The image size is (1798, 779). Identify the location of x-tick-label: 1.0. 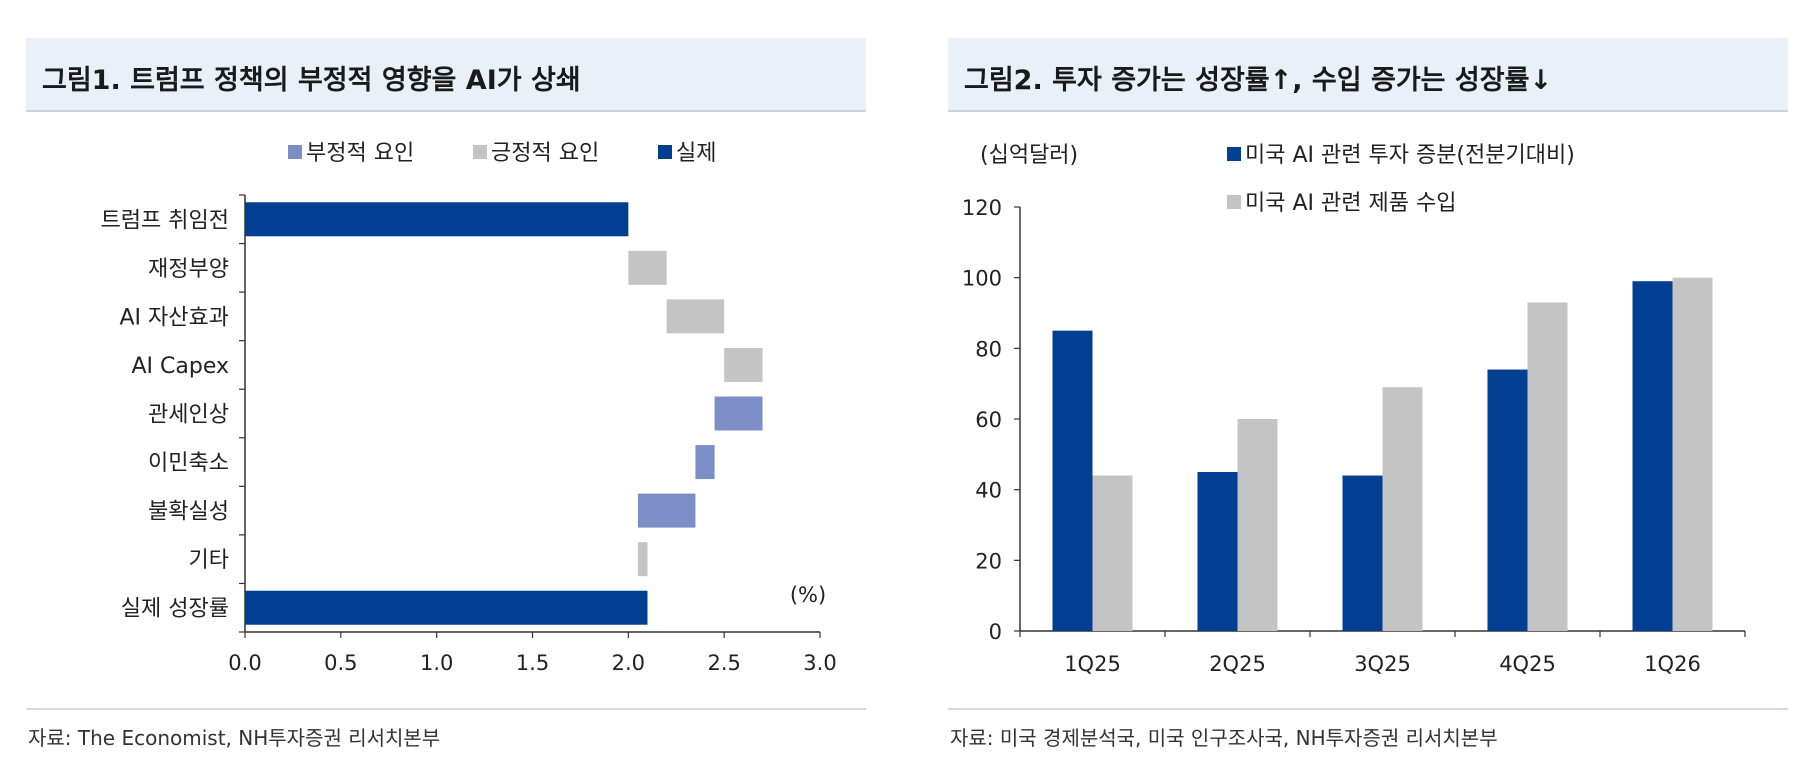
(436, 663).